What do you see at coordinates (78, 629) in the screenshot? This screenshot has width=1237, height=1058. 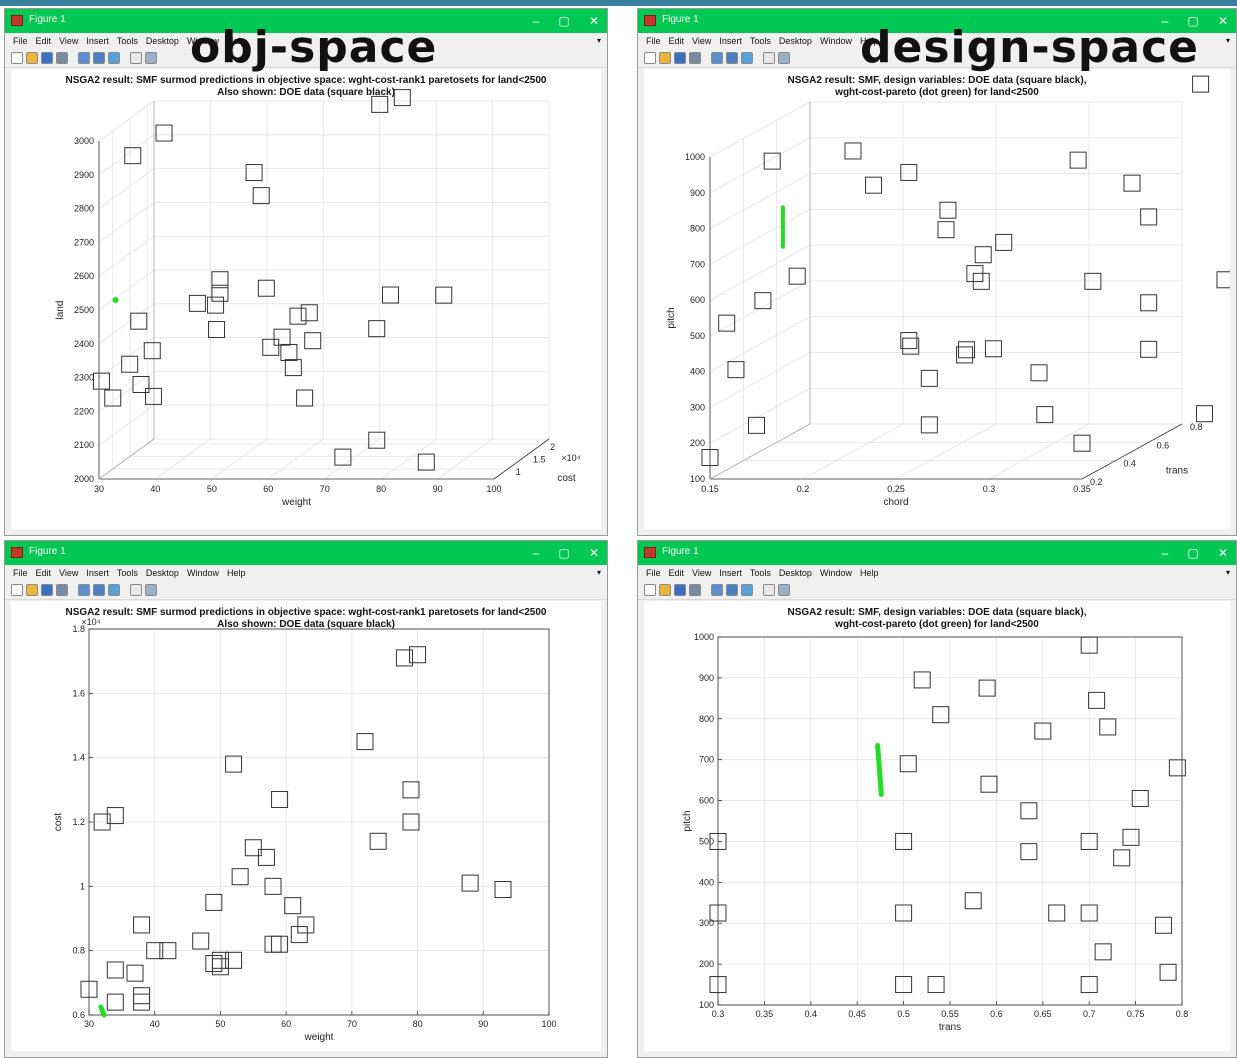 I see `y-tick-label: 1.8` at bounding box center [78, 629].